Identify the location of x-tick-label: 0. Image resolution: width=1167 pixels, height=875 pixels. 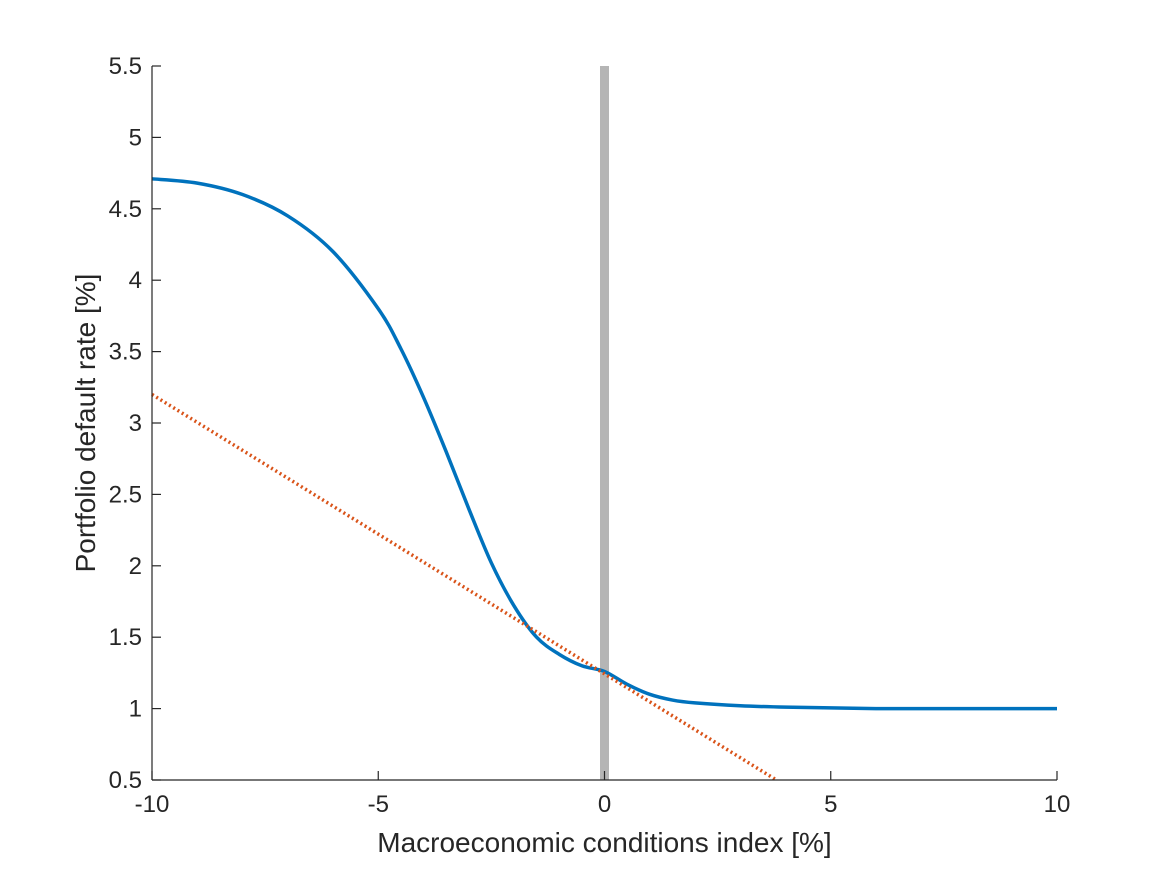
(604, 804).